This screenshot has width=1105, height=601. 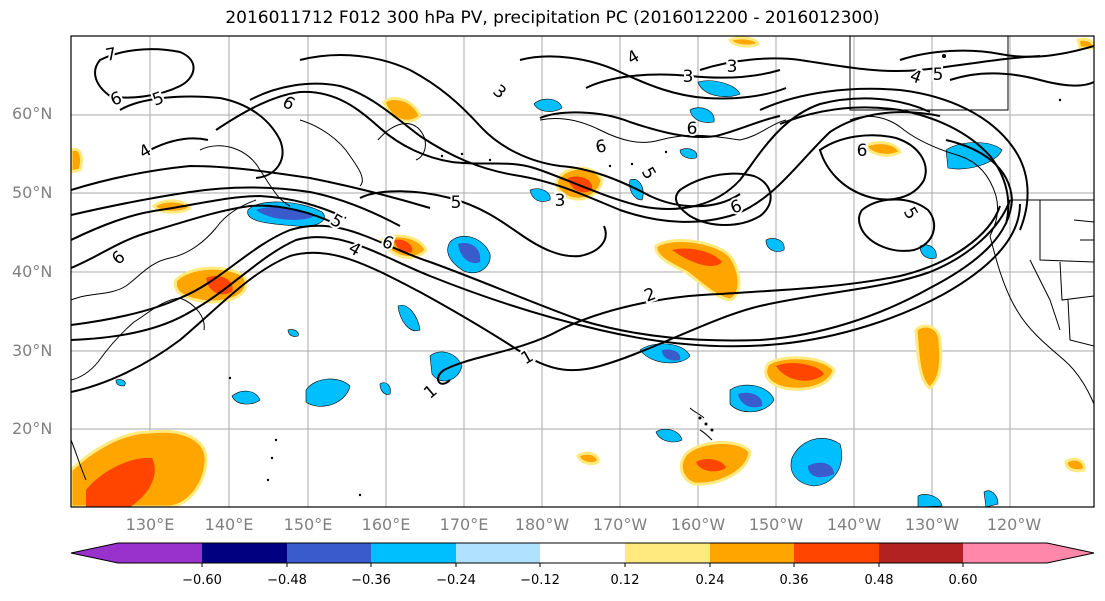 What do you see at coordinates (287, 580) in the screenshot?
I see `colorbar-tick-label: −0.48` at bounding box center [287, 580].